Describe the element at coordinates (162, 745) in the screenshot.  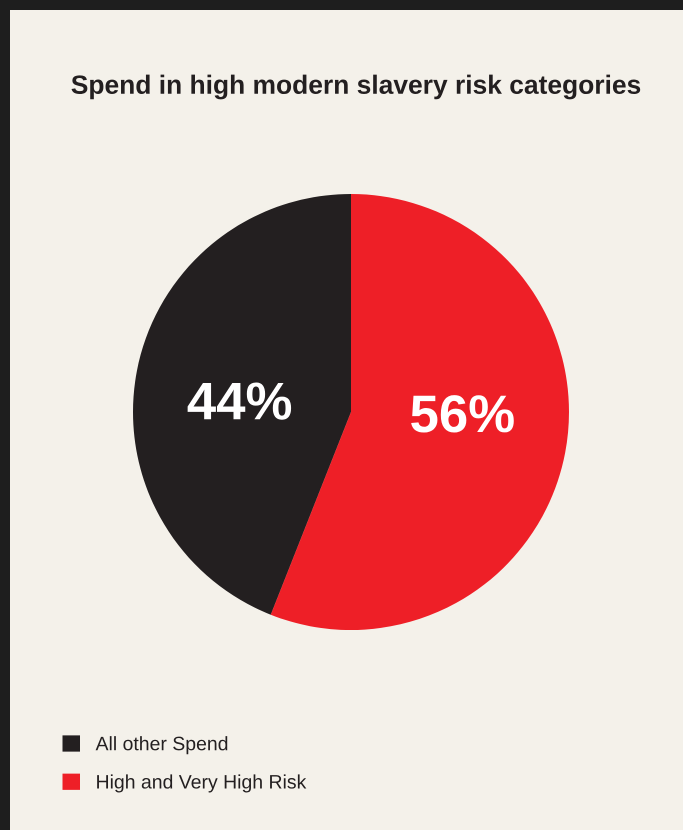
I see `legend-label: All other Spend` at that location.